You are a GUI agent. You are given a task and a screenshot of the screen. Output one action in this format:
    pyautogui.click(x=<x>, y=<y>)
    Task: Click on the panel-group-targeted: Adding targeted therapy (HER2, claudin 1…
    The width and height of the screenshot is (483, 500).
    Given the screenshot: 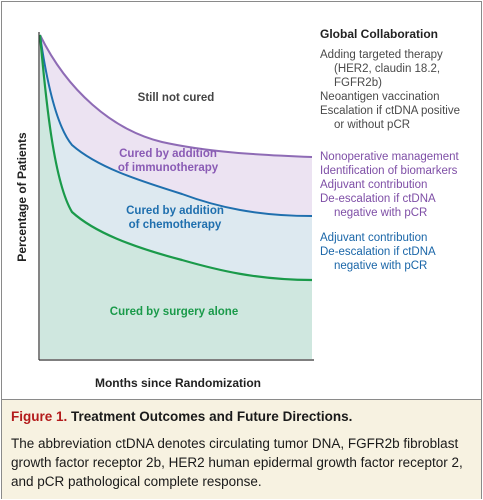 What is the action you would take?
    pyautogui.click(x=390, y=90)
    